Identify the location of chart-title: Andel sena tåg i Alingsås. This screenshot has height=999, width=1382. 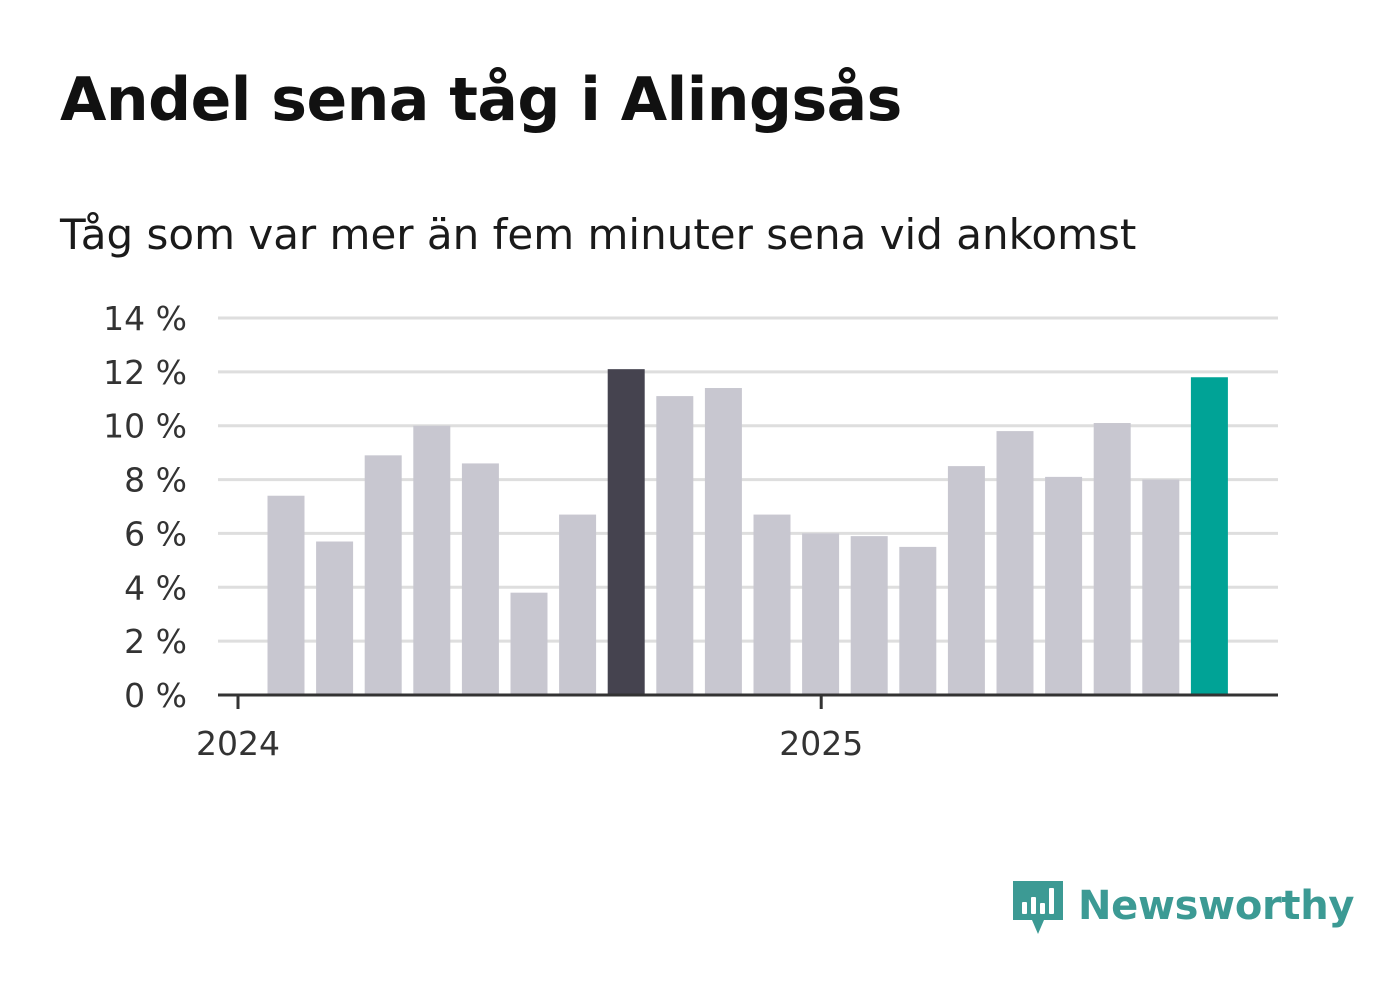
(481, 100).